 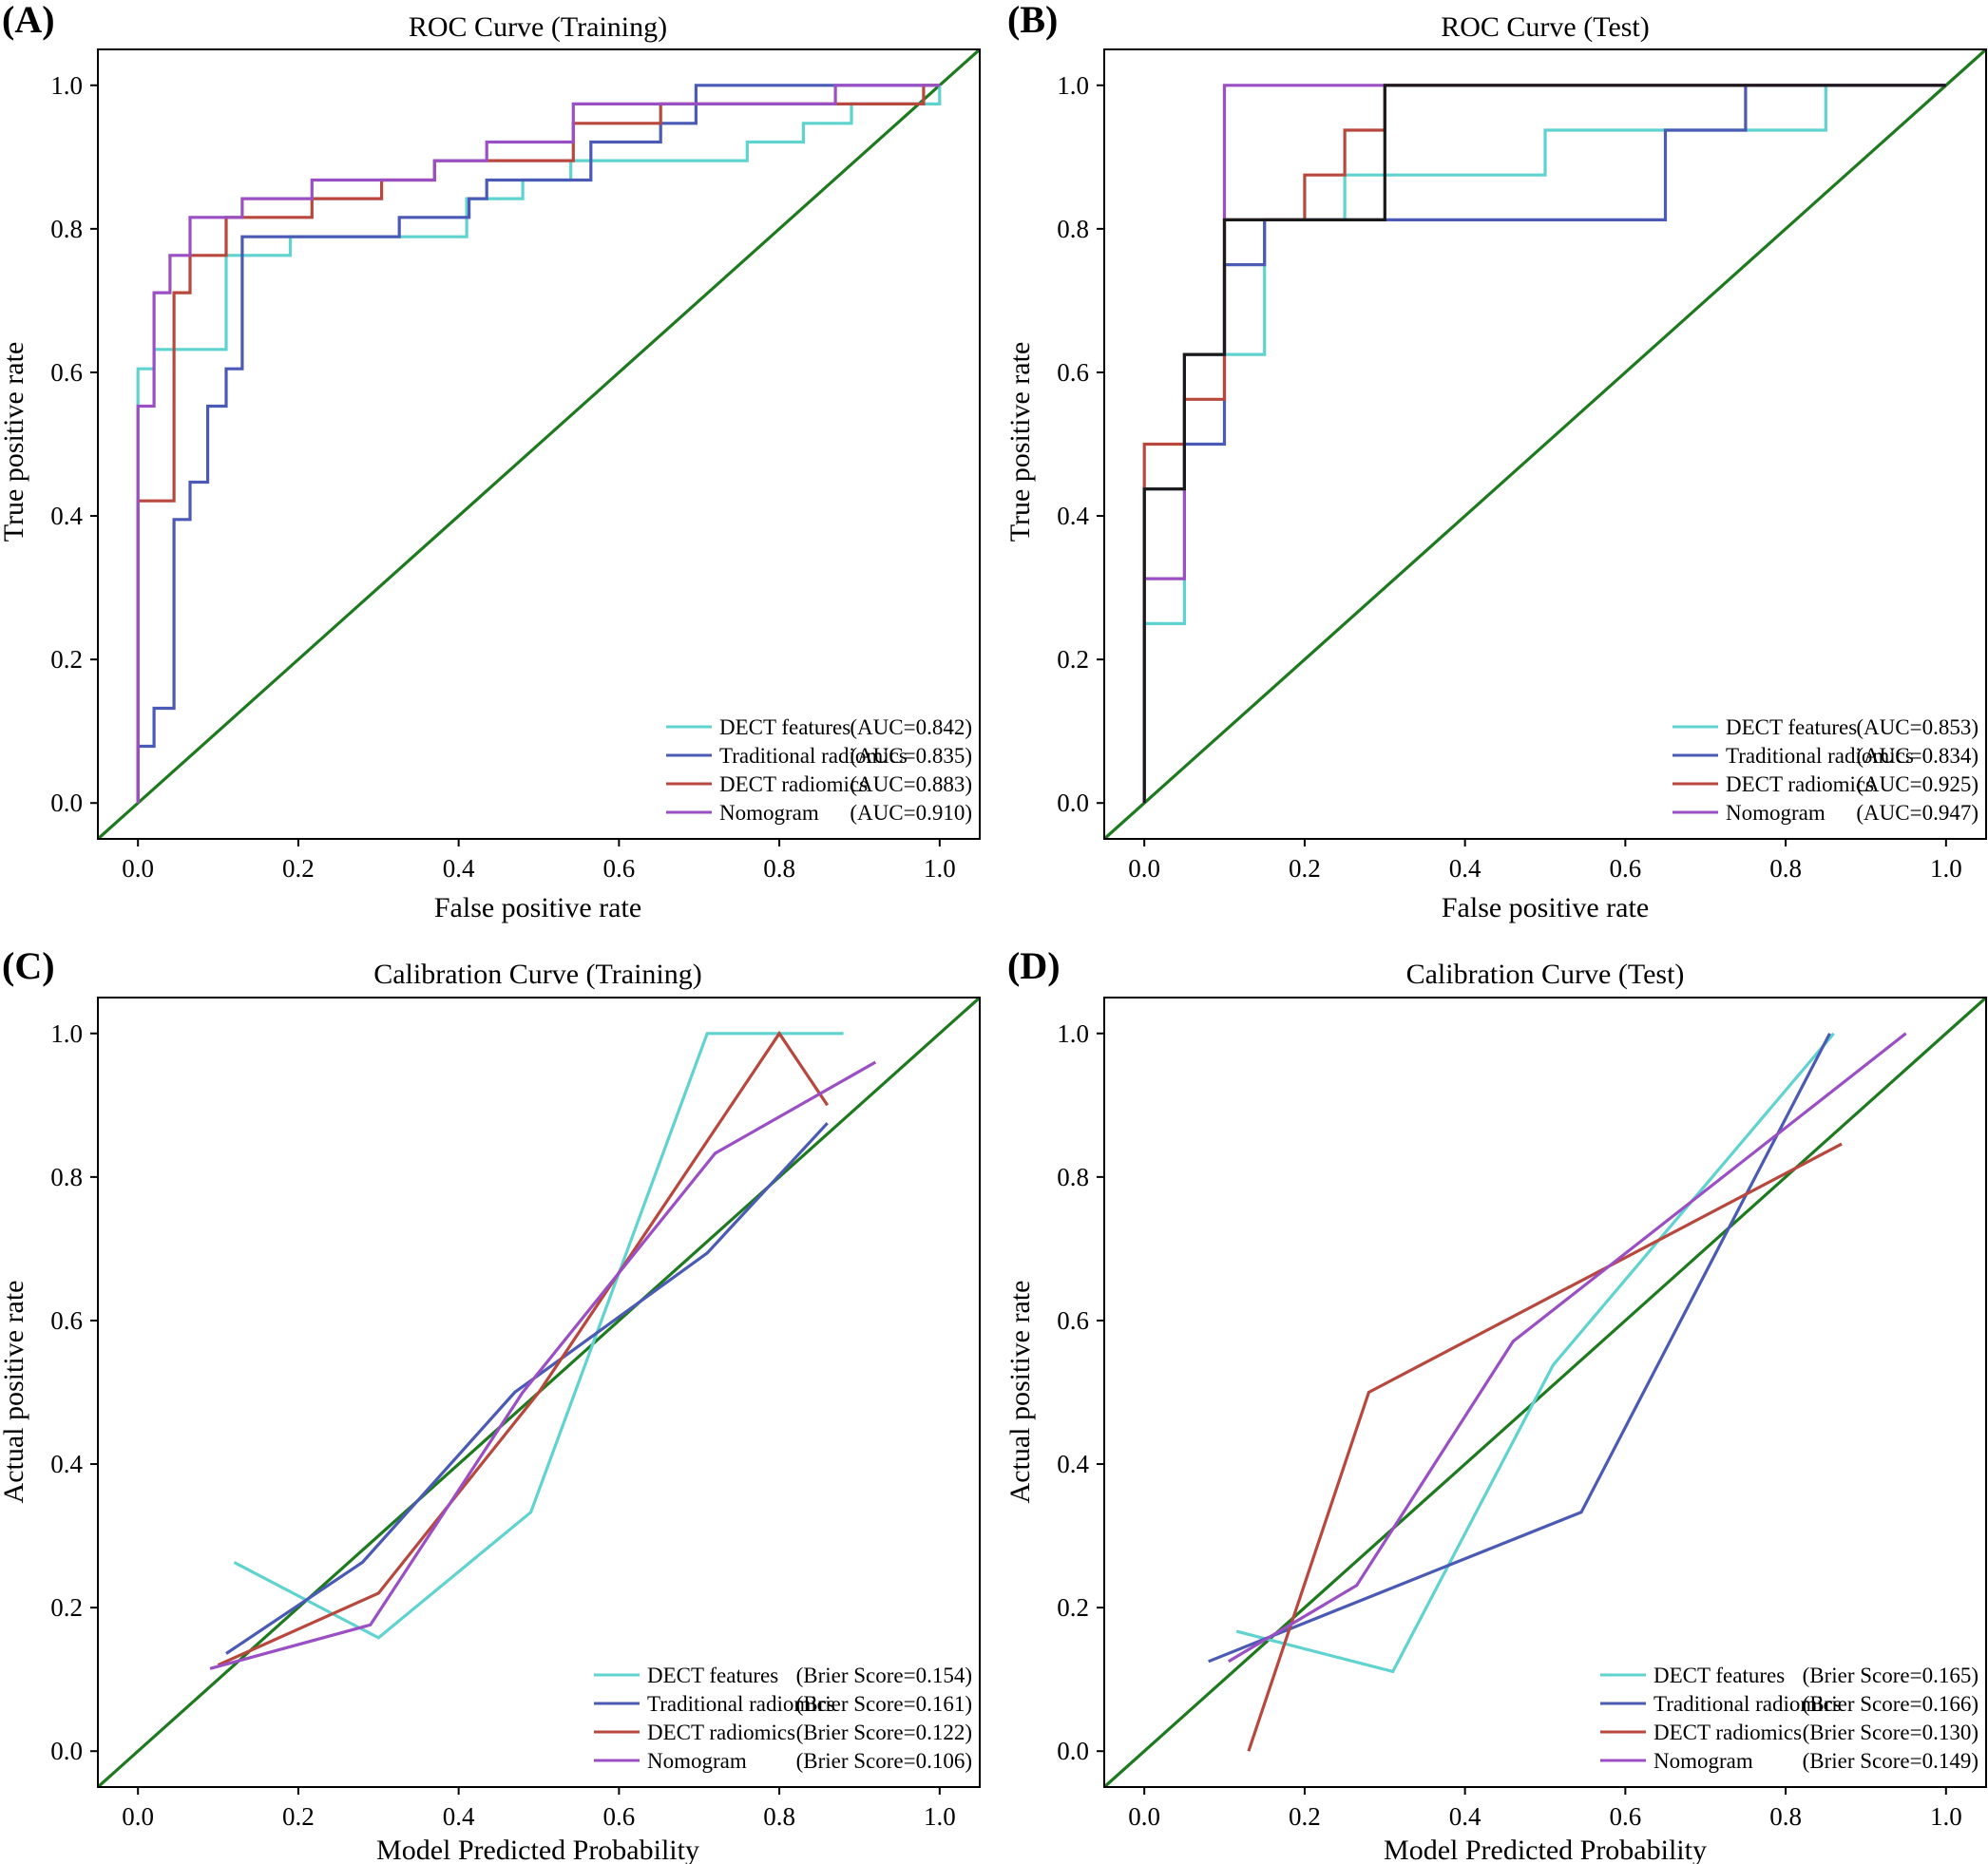 What do you see at coordinates (1890, 1704) in the screenshot?
I see `legend-metric-traditional-radiomics: (Brier Score=0.166)` at bounding box center [1890, 1704].